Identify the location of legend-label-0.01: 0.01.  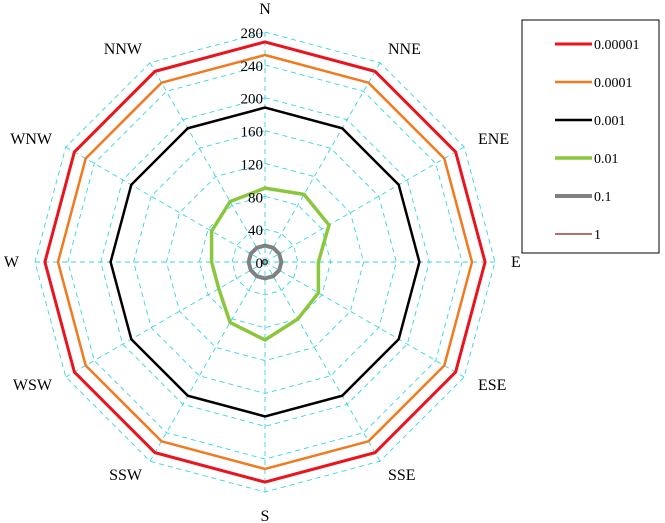
(606, 159).